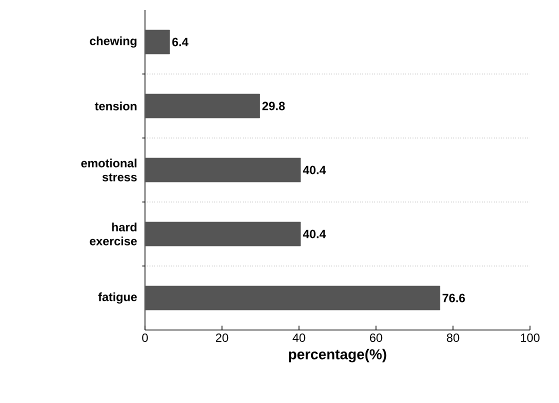 The image size is (559, 403). Describe the element at coordinates (453, 298) in the screenshot. I see `data-label: 76.6` at that location.